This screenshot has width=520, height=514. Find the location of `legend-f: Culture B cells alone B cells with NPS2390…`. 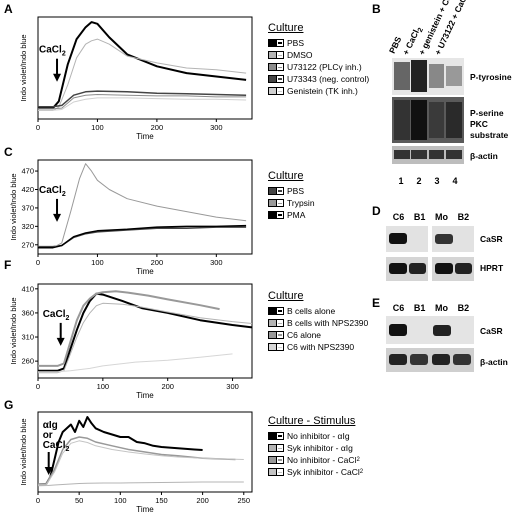

legend-f: Culture B cells alone B cells with NPS2390… is located at coordinates (318, 321).